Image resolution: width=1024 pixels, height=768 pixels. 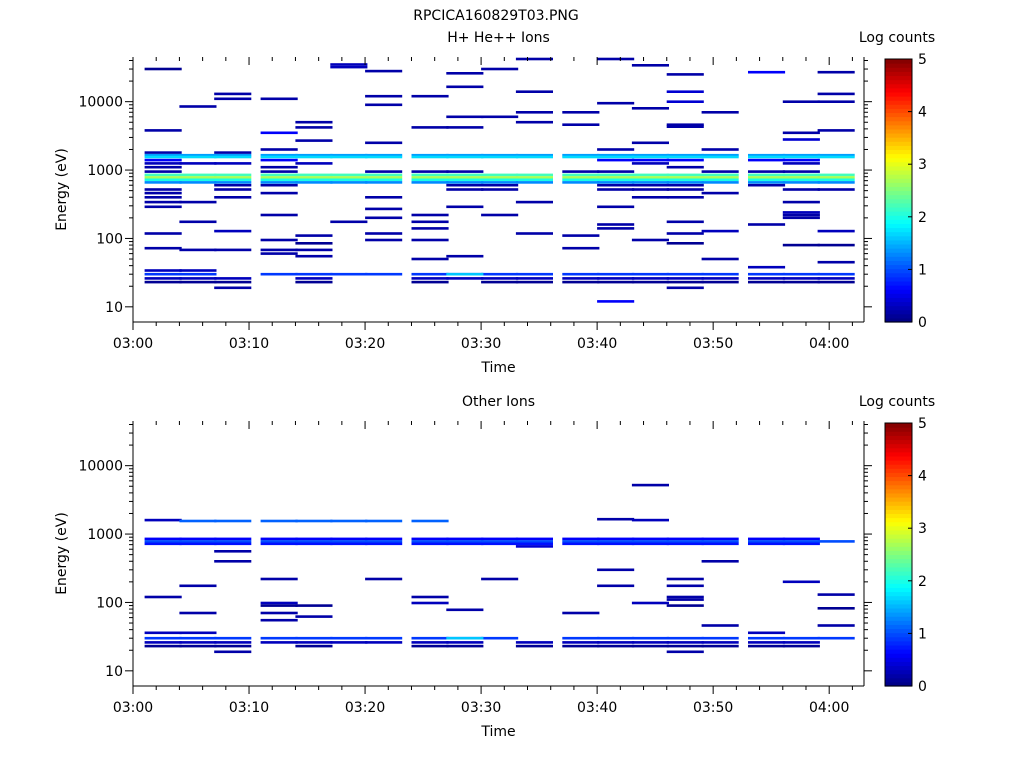 I want to click on colorbar-tick-label: 1, so click(x=922, y=634).